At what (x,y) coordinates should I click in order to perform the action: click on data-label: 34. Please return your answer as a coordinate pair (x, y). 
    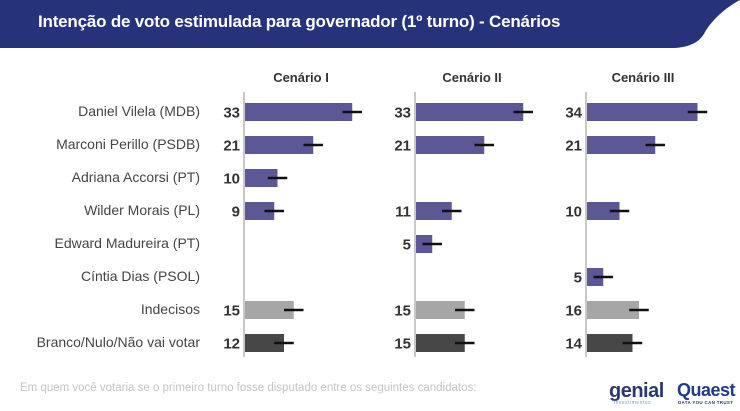
    Looking at the image, I should click on (573, 113).